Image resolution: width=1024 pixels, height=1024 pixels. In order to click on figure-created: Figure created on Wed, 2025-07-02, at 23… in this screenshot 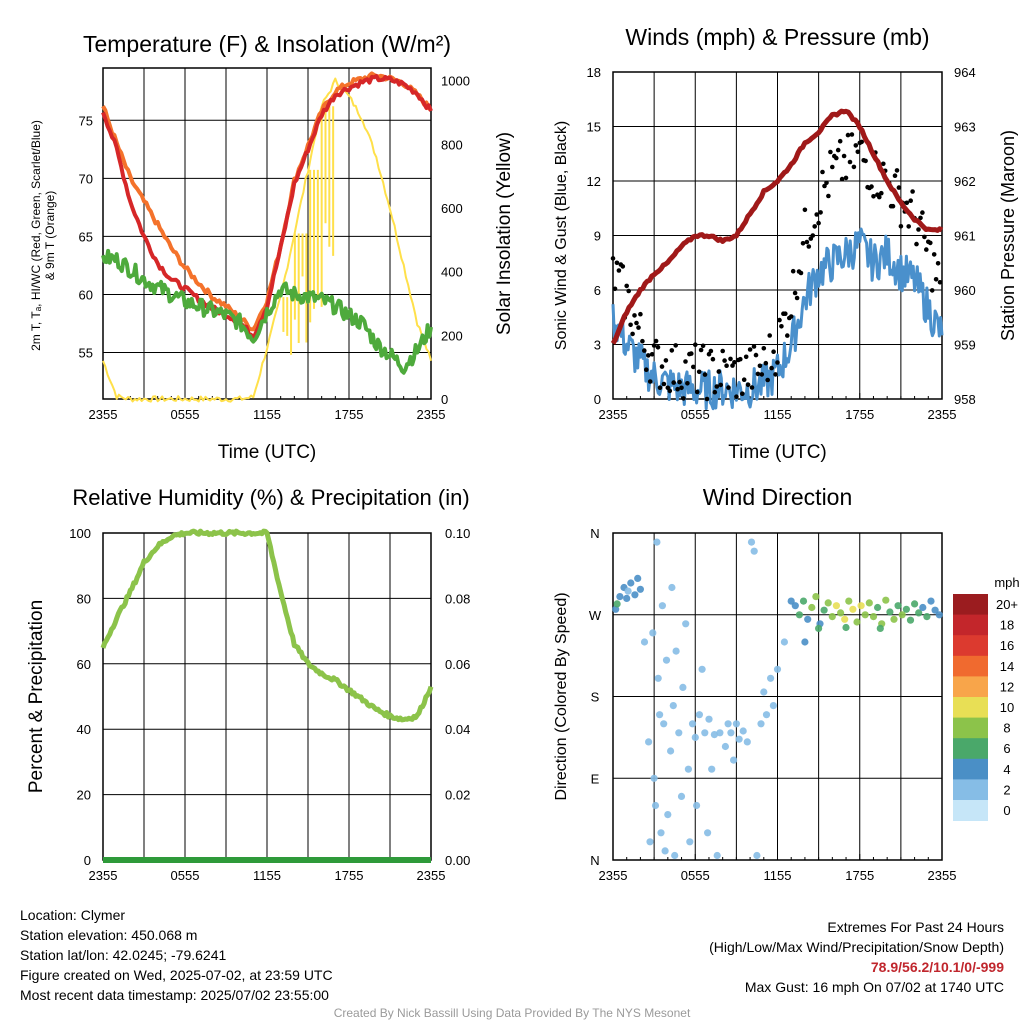, I will do `click(176, 975)`.